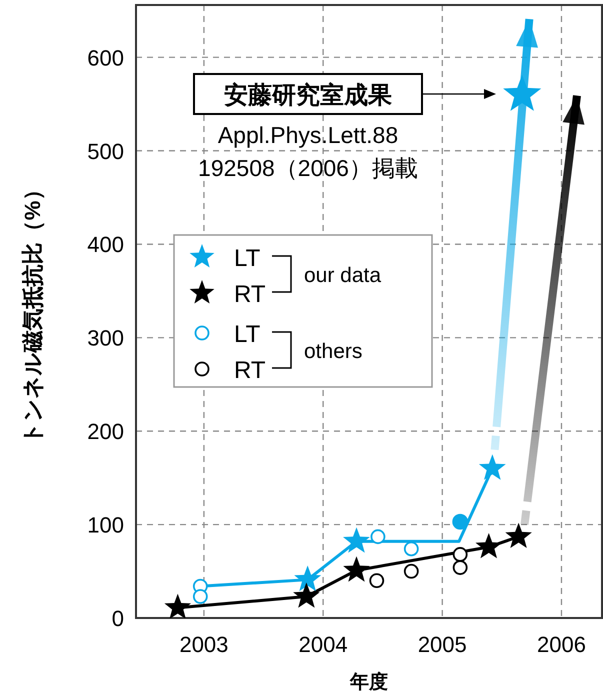  Describe the element at coordinates (323, 644) in the screenshot. I see `x-tick-label: 2004` at that location.